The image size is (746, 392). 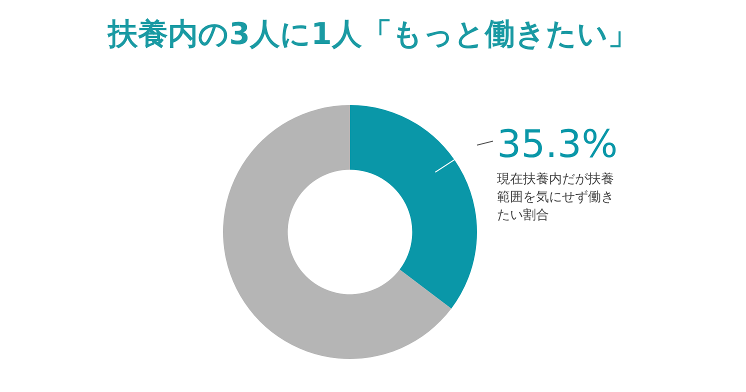 I want to click on chart-title: 扶養内の3人に1人「もっと働きたい」, so click(x=372, y=35).